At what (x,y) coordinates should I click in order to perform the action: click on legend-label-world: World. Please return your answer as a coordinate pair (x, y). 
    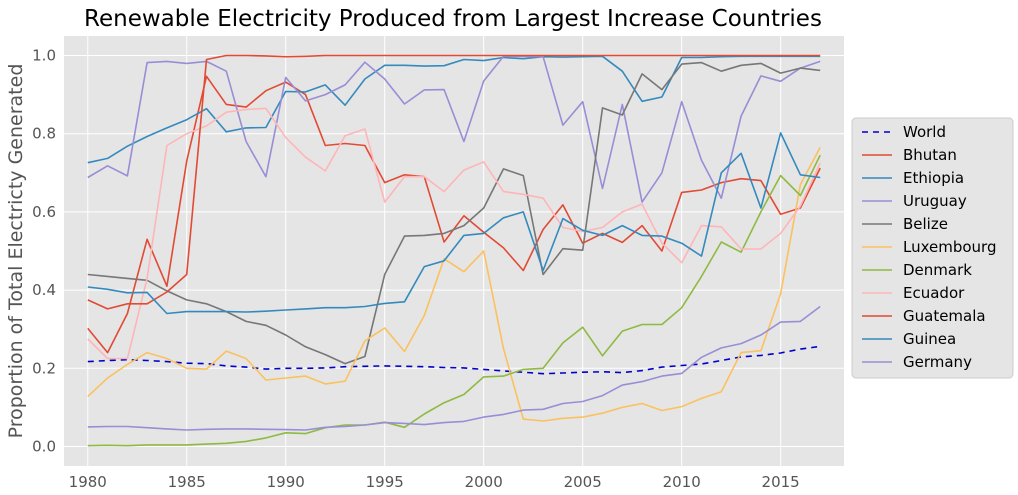
    Looking at the image, I should click on (924, 132).